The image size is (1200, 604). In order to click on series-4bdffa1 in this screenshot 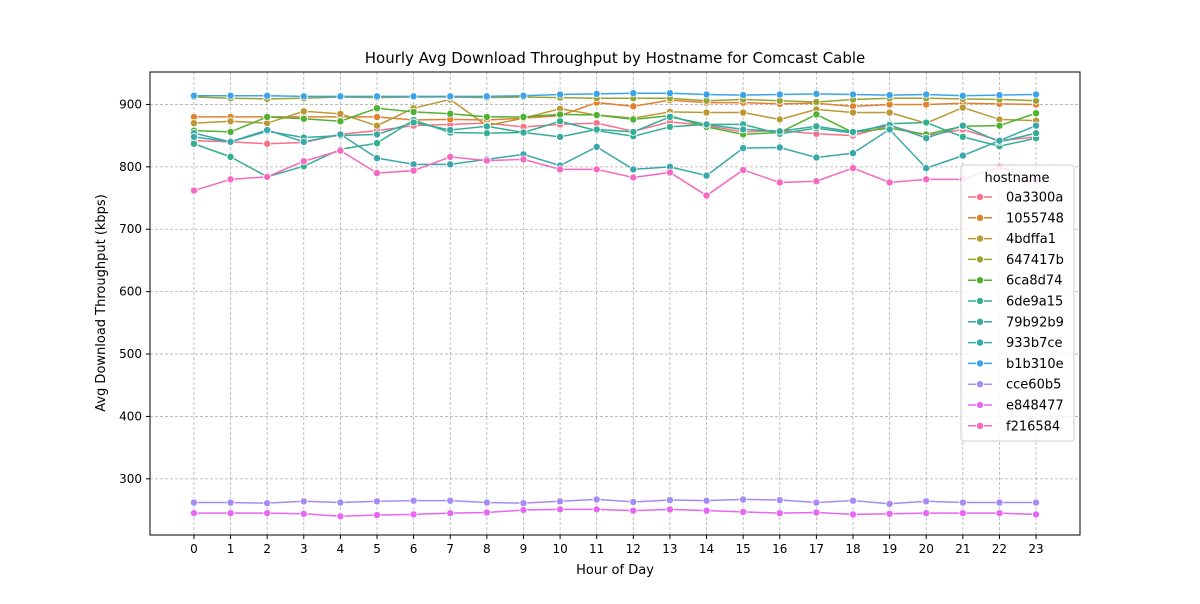, I will do `click(615, 112)`.